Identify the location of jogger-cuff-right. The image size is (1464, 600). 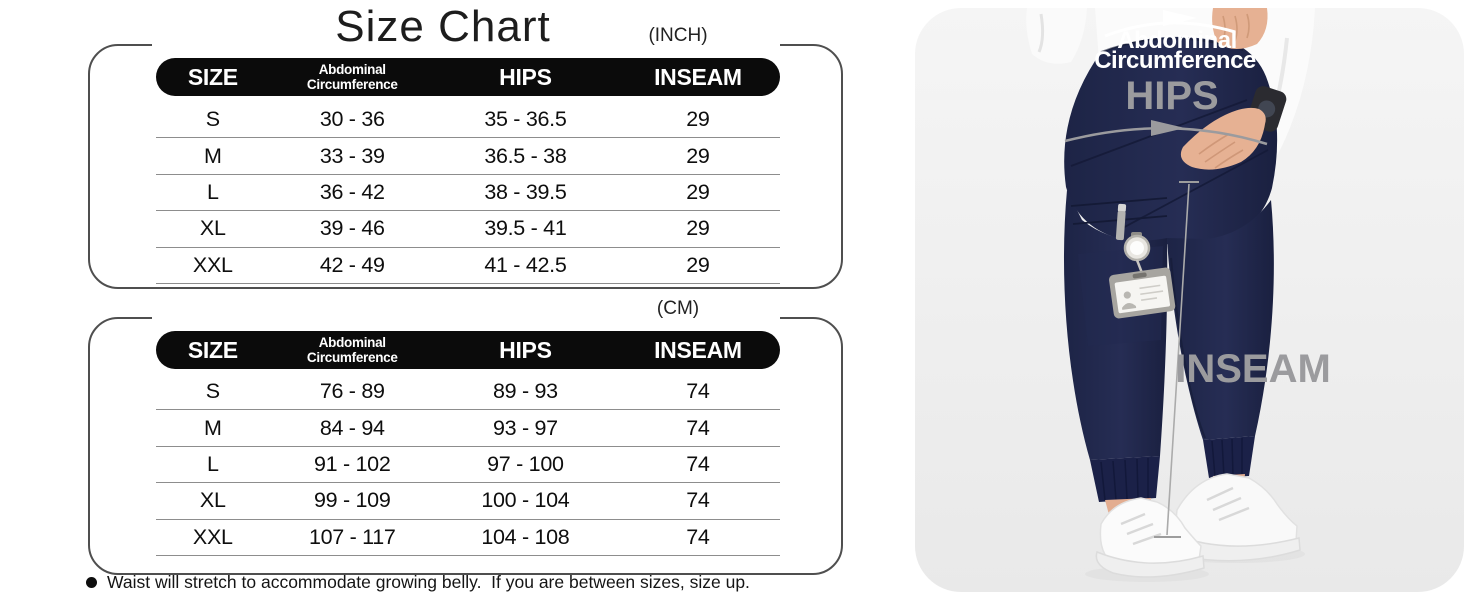
(1229, 457).